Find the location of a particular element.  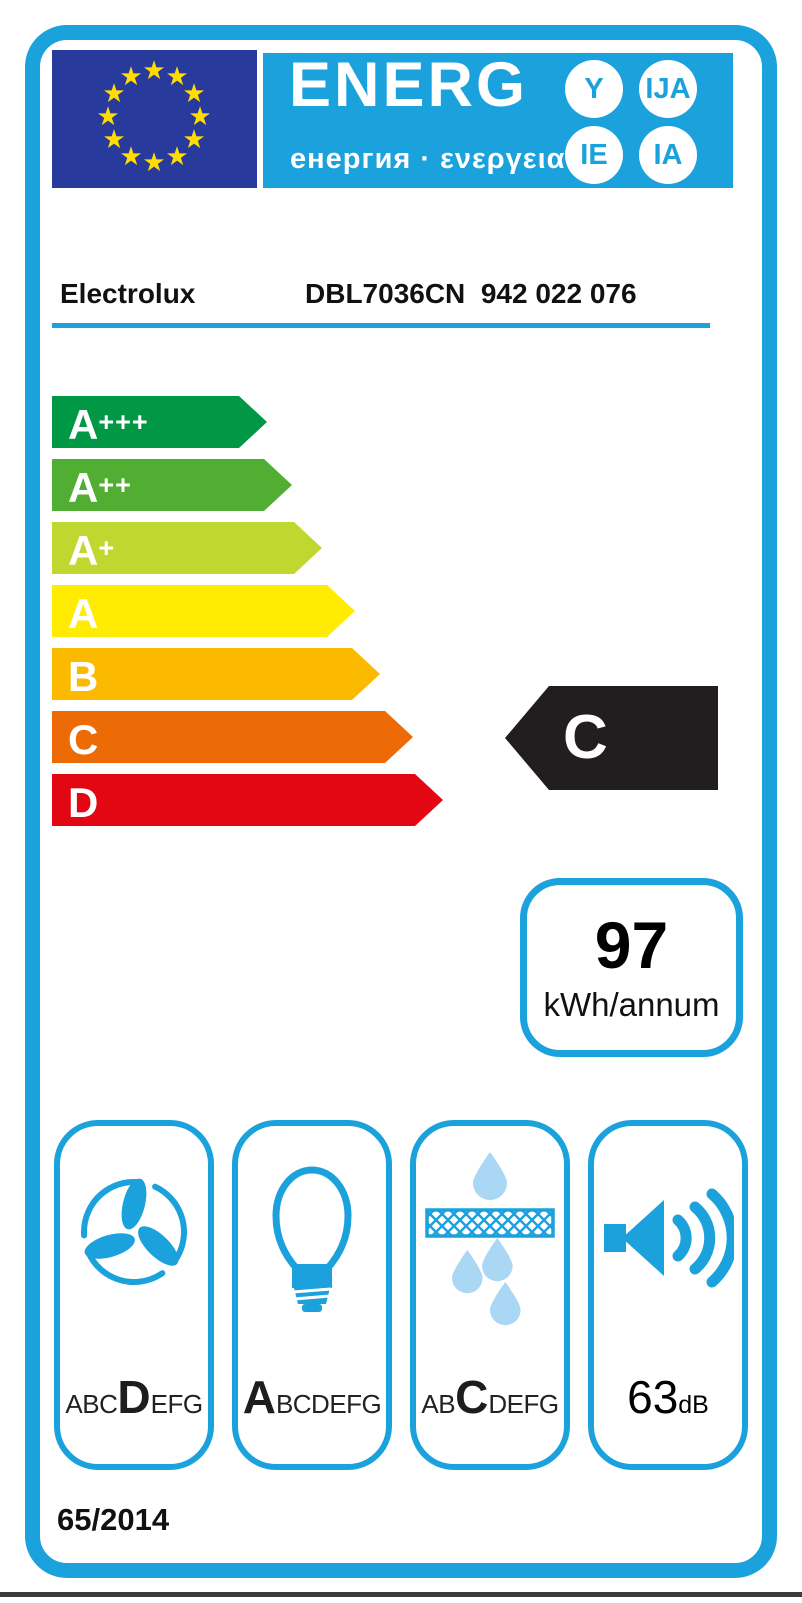

fan-grade-highlight: D is located at coordinates (134, 1397).